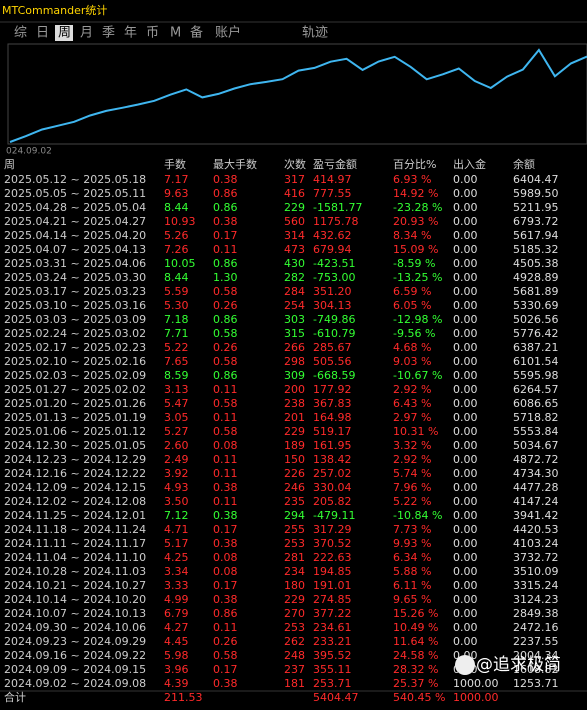  What do you see at coordinates (415, 627) in the screenshot?
I see `cell: 10.49 %` at bounding box center [415, 627].